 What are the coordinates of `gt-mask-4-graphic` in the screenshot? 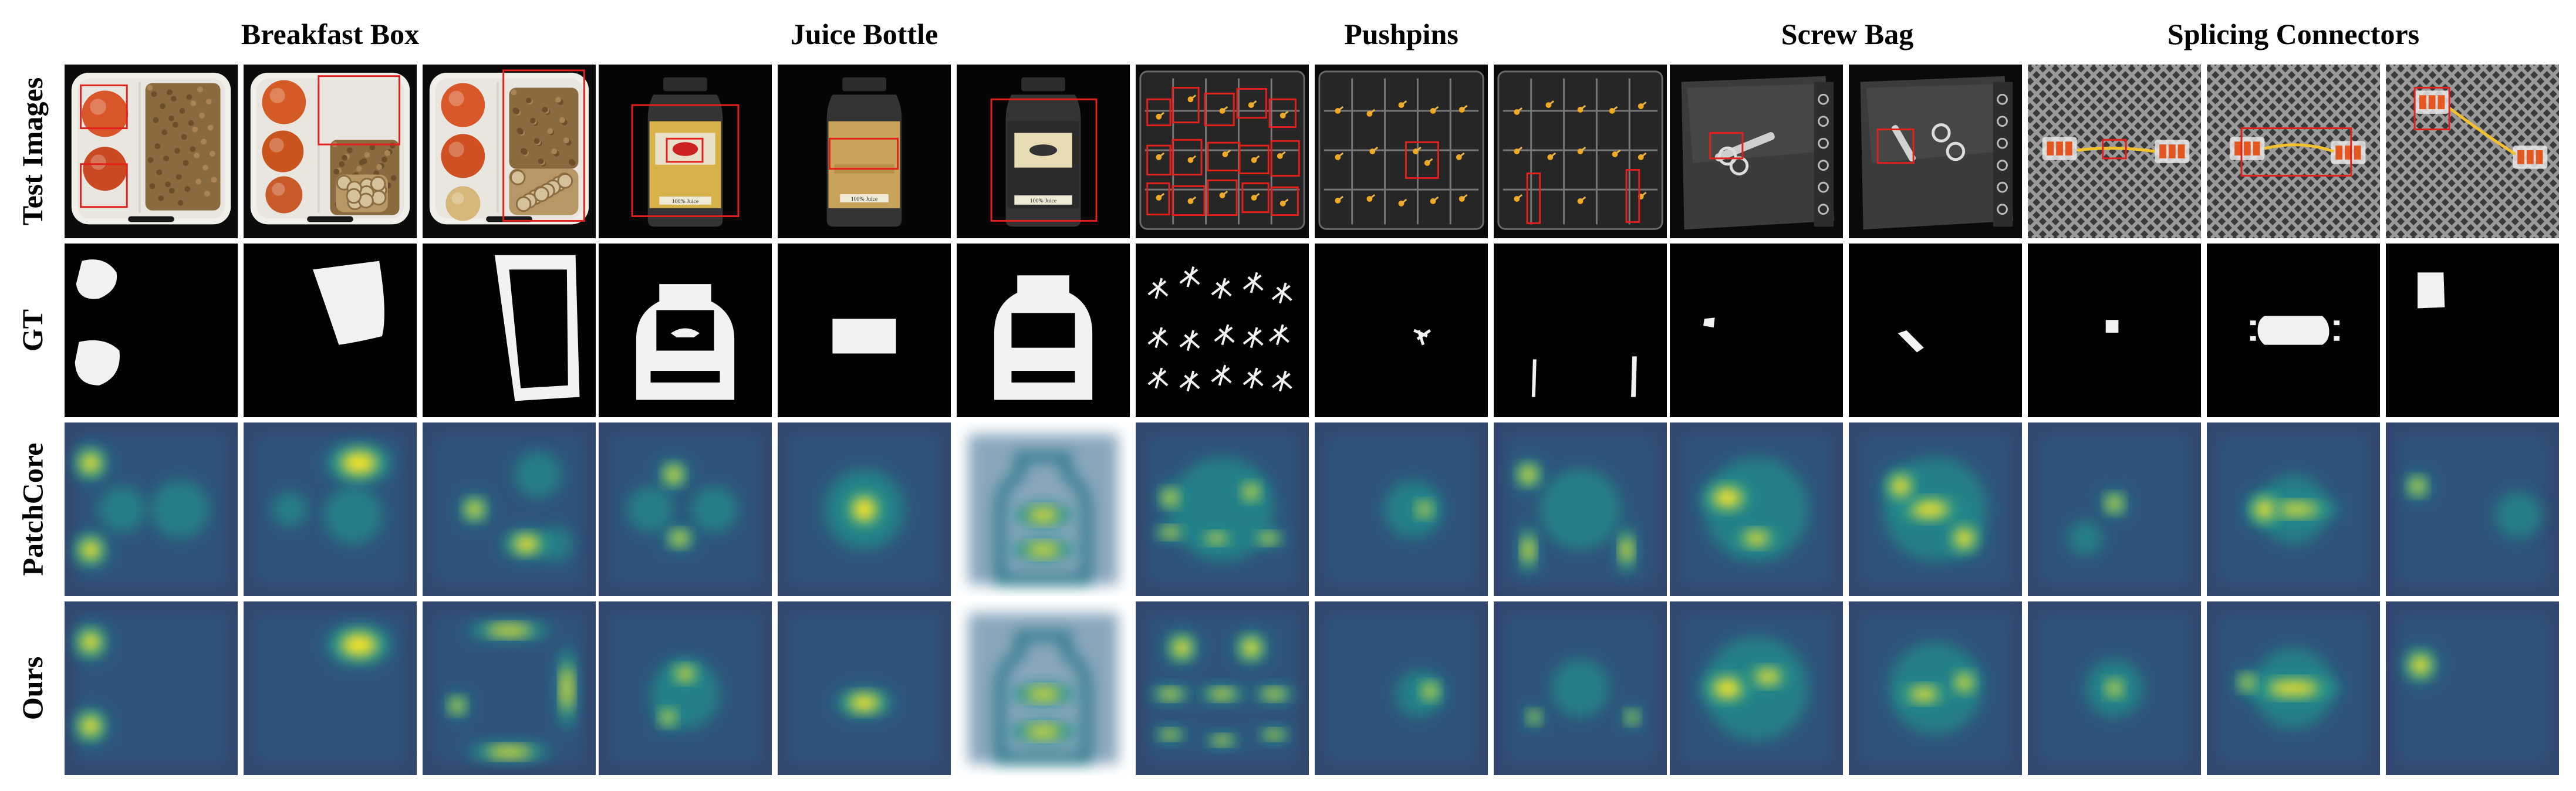 It's located at (685, 330).